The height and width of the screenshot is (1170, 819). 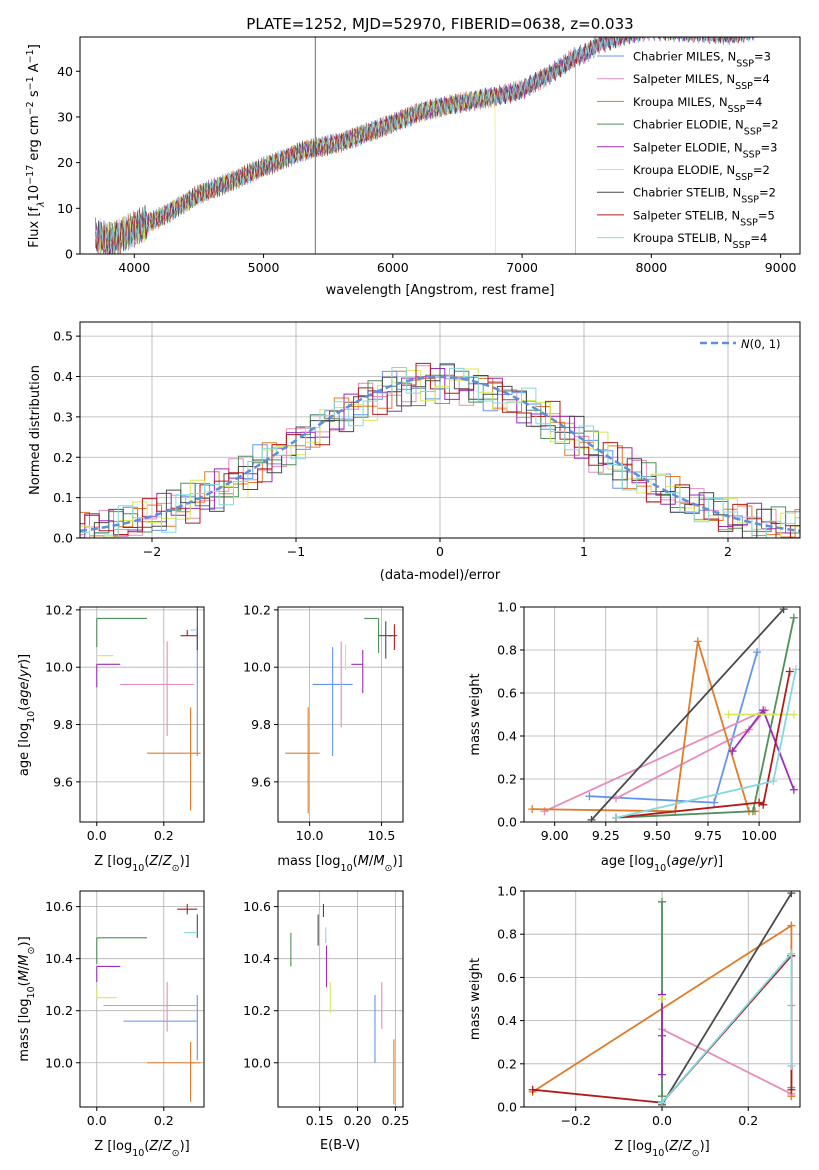 I want to click on legend-label-salpeter_miles-part: SSP, so click(x=744, y=86).